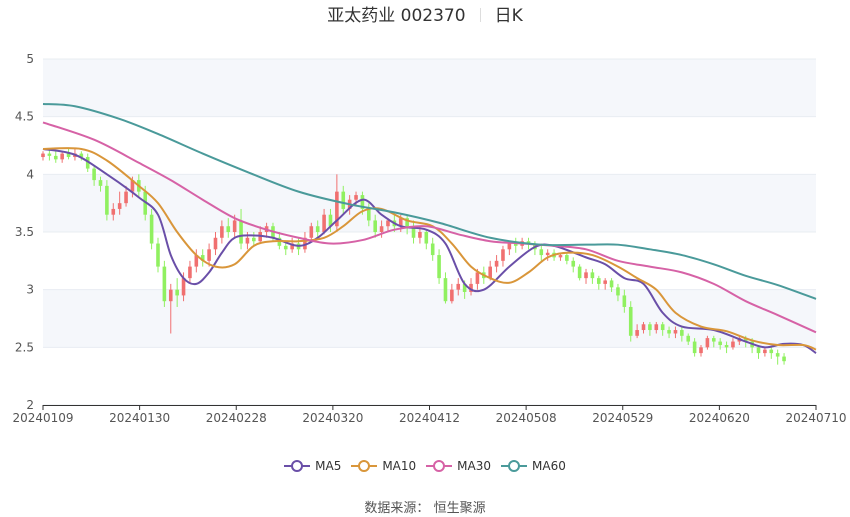 This screenshot has height=517, width=850. Describe the element at coordinates (508, 16) in the screenshot. I see `period-label: 日K` at that location.